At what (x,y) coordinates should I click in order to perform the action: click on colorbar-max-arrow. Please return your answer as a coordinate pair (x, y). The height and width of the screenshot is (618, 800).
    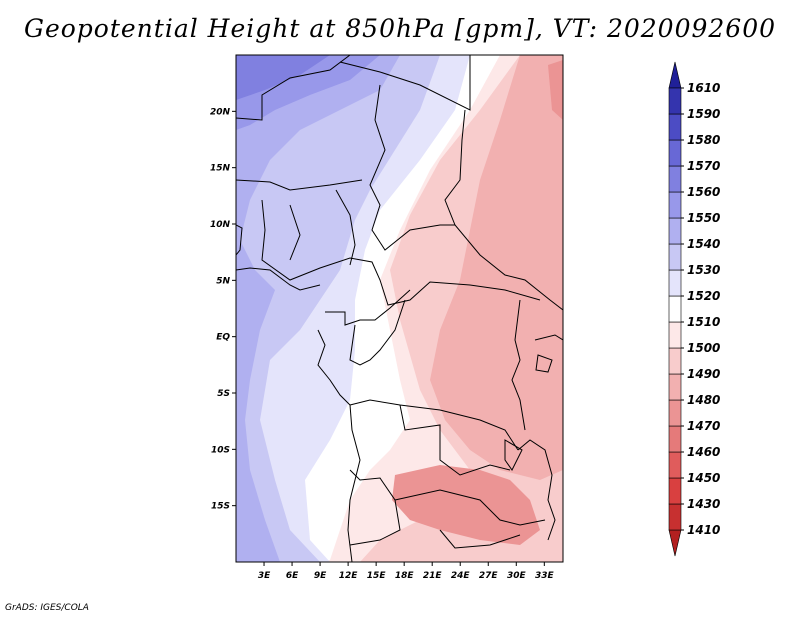
    Looking at the image, I should click on (675, 75).